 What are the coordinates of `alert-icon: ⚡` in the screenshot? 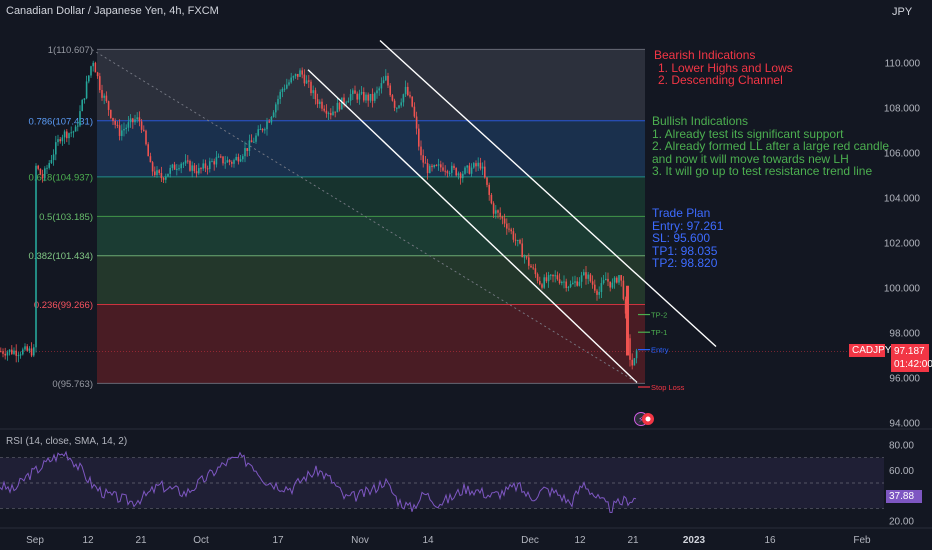 It's located at (644, 419).